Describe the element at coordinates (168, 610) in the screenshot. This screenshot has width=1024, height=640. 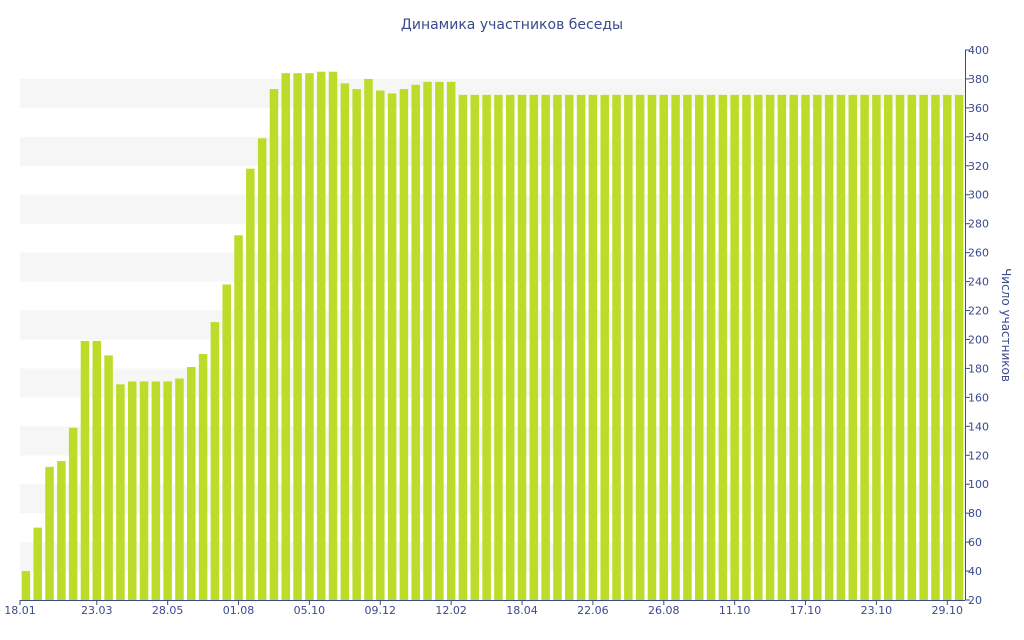
I see `x-tick-label: 28.05` at that location.